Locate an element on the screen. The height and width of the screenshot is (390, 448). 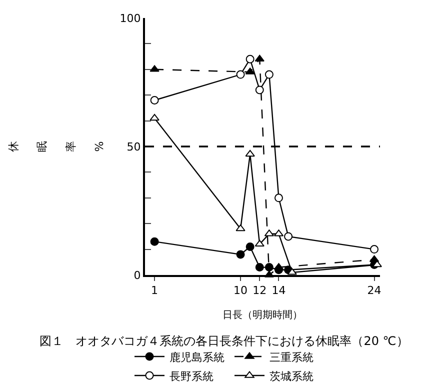
x-axis-title: 日長（明期時間） is located at coordinates (262, 315).